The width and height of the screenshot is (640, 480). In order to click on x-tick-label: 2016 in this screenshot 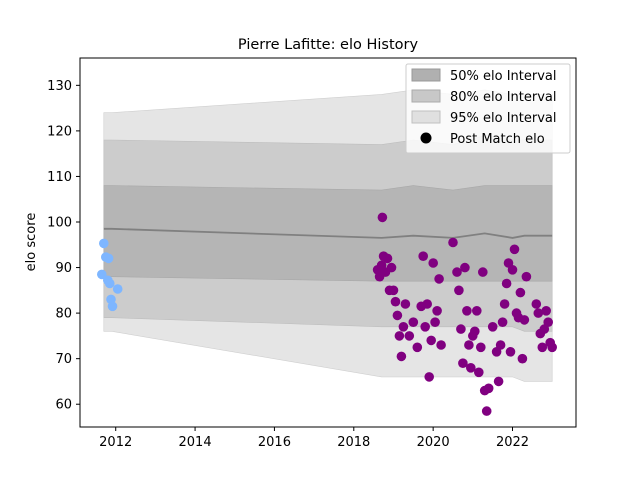, I will do `click(274, 442)`.